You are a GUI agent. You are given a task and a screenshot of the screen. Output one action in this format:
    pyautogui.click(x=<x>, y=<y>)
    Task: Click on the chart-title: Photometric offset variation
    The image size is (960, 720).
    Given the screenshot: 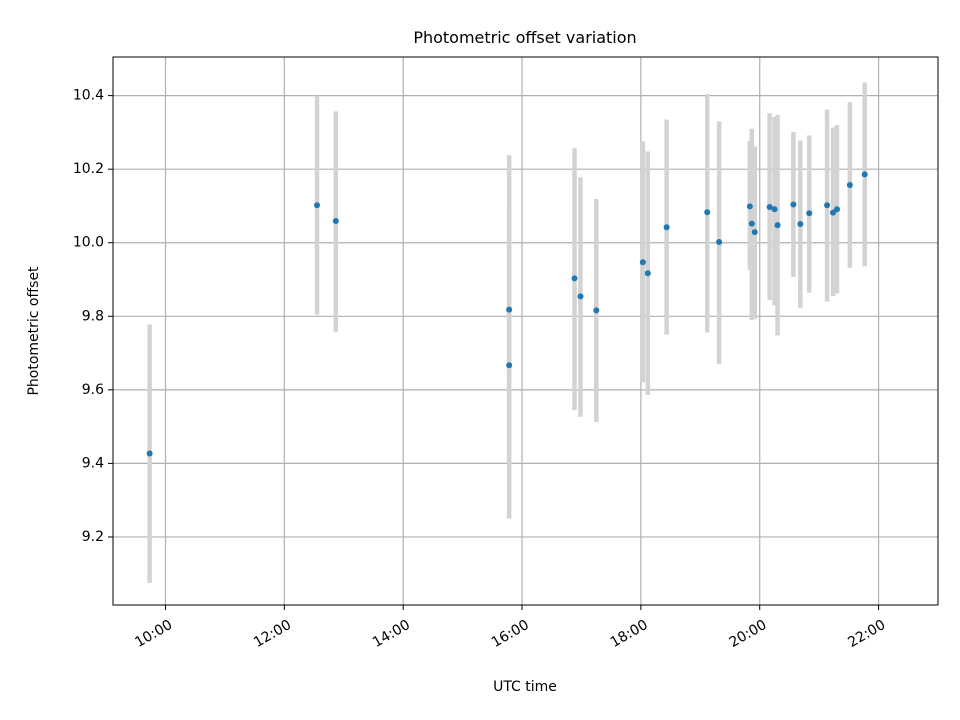 What is the action you would take?
    pyautogui.click(x=524, y=37)
    